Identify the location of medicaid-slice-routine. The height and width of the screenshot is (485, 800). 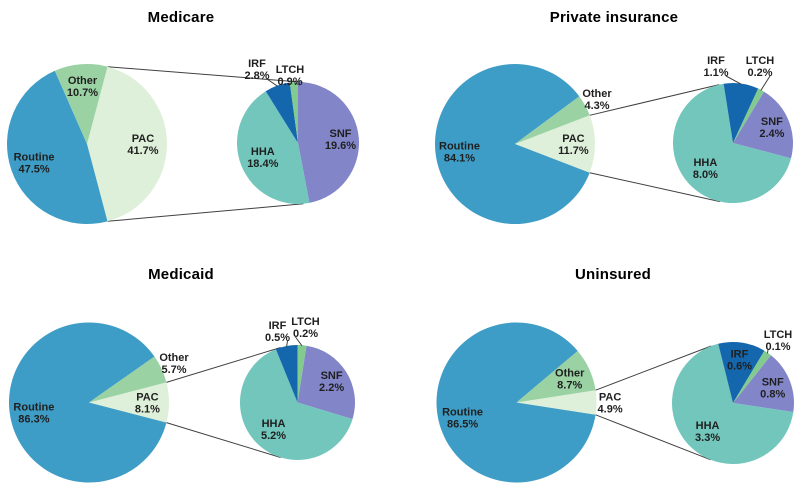
(88, 402).